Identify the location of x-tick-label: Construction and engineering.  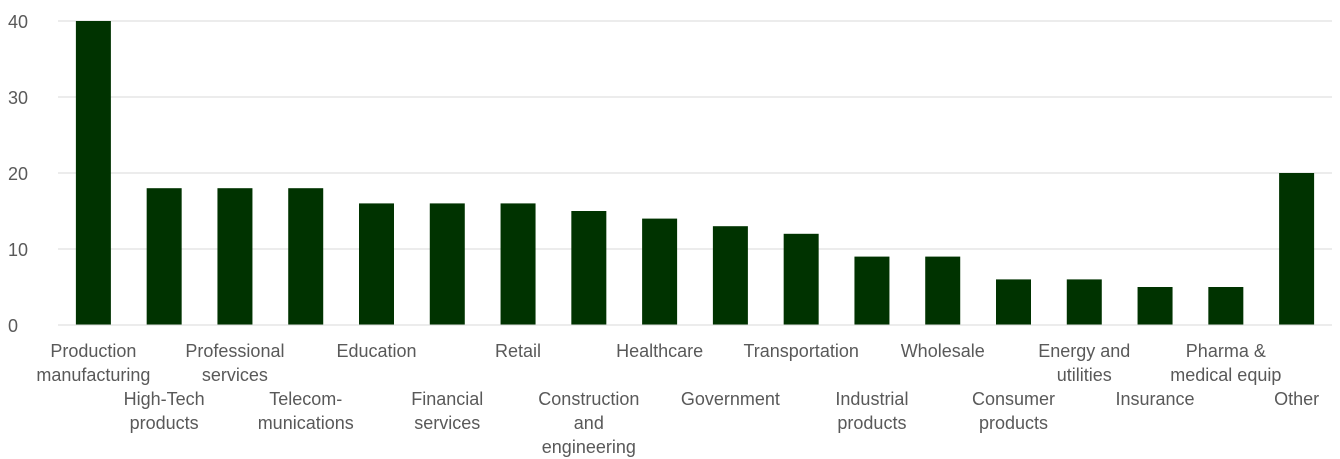
(588, 423).